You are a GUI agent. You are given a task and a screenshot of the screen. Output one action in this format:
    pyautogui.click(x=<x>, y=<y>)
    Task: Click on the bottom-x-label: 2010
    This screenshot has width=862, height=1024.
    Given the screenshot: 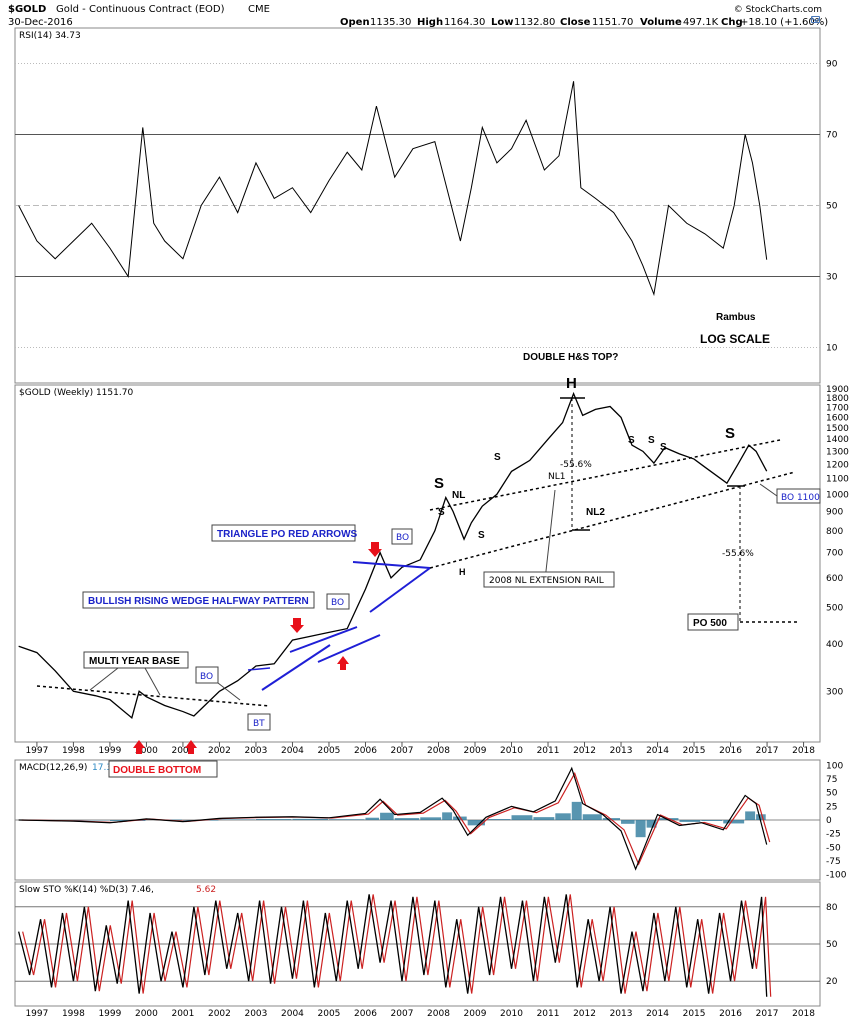 What is the action you would take?
    pyautogui.click(x=511, y=1014)
    